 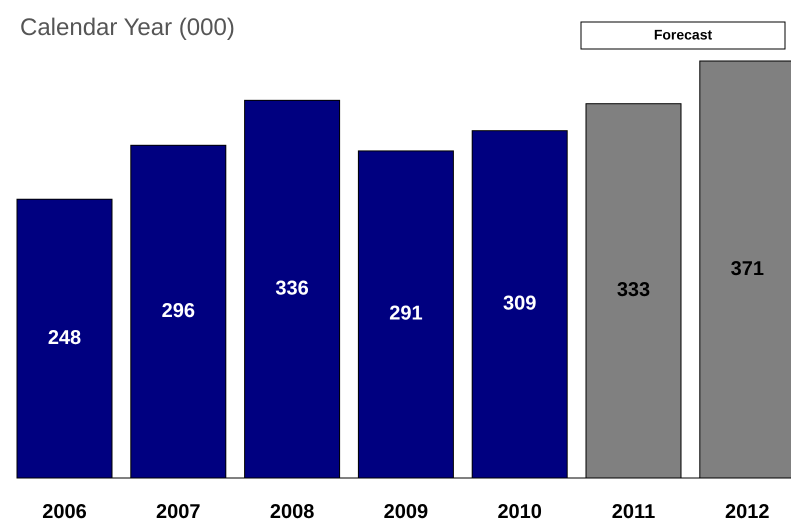 I want to click on data-label: 309, so click(x=519, y=303).